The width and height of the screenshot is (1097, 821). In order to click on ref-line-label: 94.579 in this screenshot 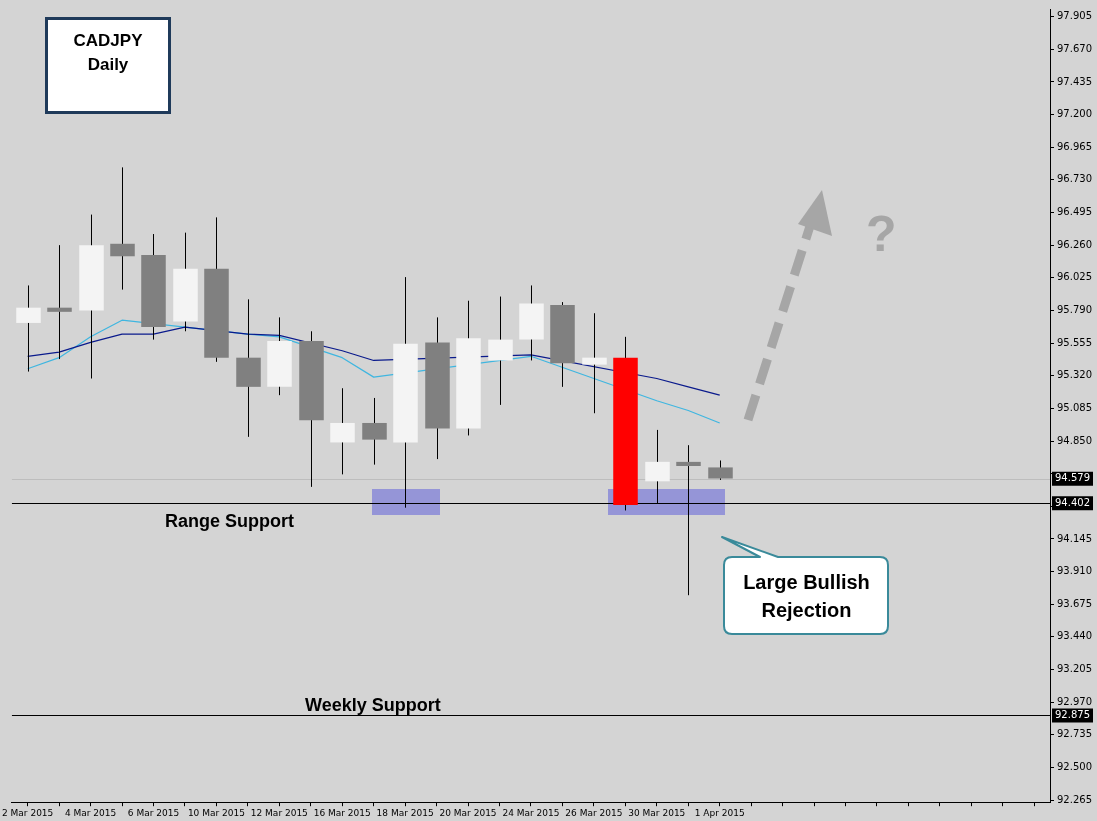, I will do `click(1073, 478)`.